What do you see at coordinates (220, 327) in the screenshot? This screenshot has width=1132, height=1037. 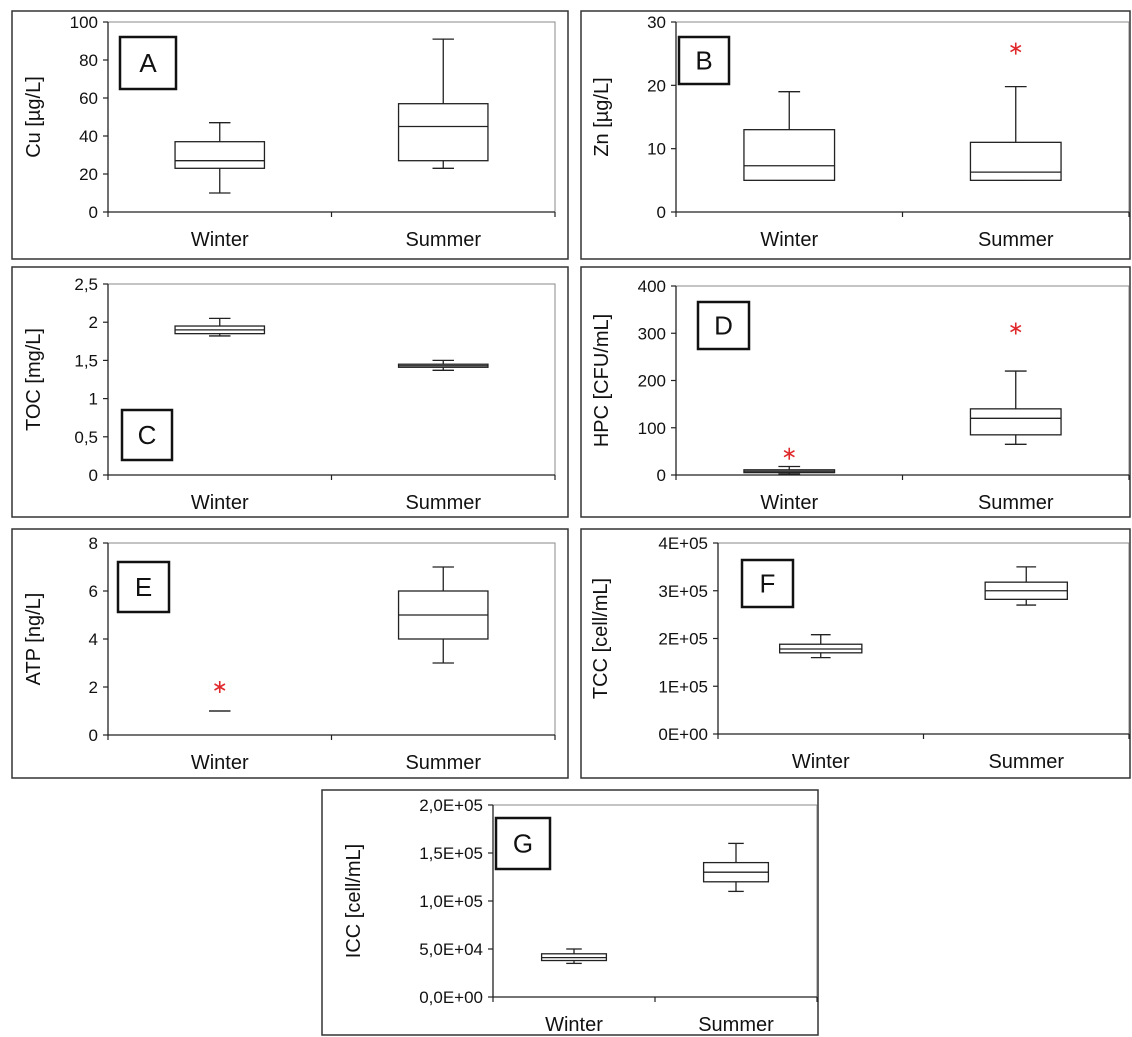 I see `box-c-winter` at bounding box center [220, 327].